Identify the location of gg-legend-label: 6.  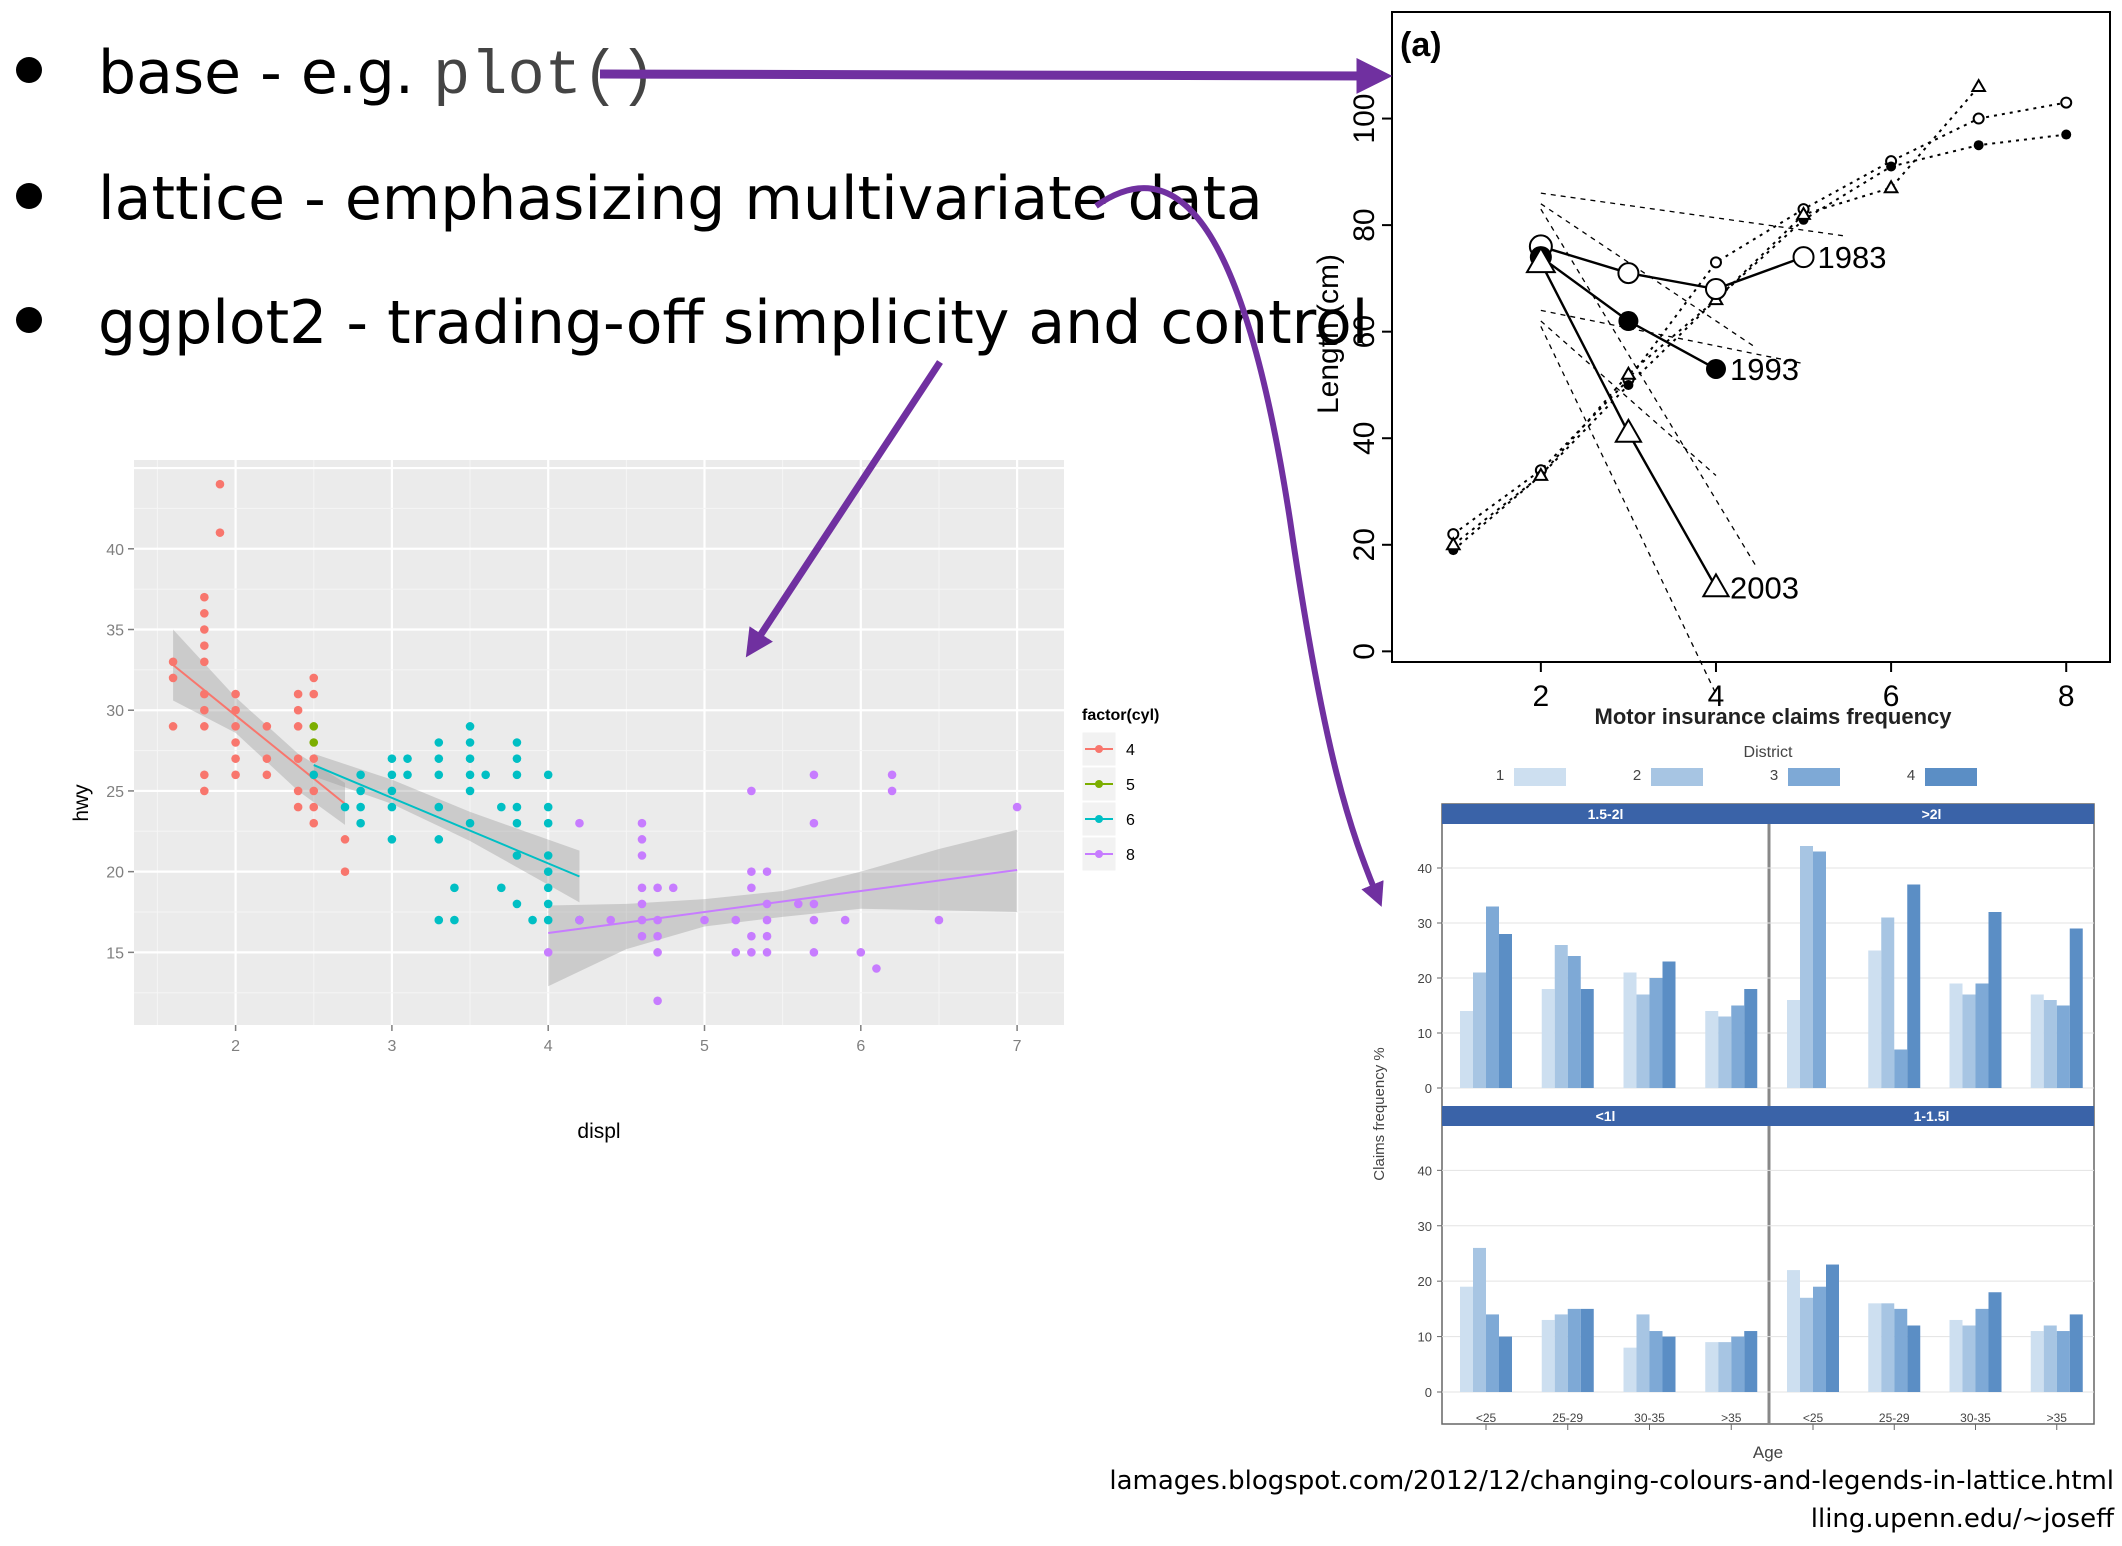
(1130, 820).